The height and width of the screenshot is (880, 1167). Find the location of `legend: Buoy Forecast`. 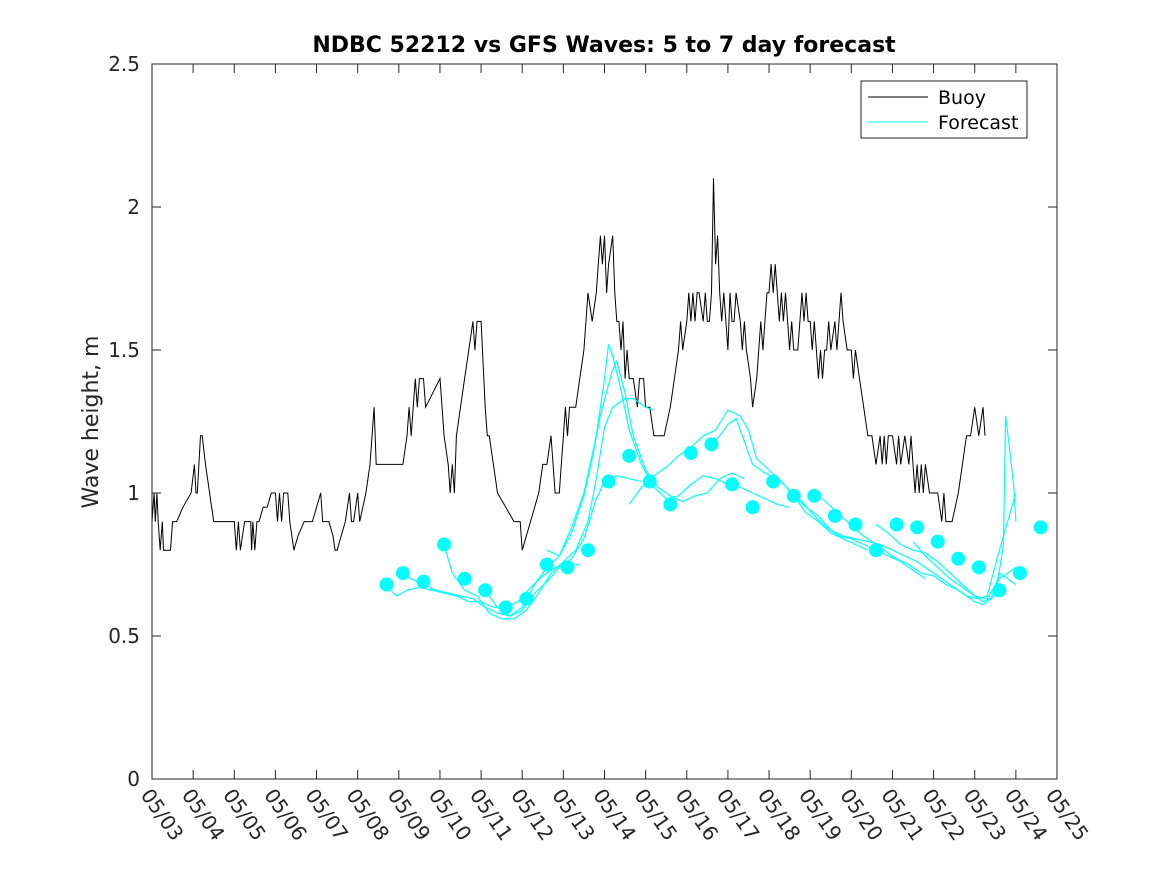

legend: Buoy Forecast is located at coordinates (944, 109).